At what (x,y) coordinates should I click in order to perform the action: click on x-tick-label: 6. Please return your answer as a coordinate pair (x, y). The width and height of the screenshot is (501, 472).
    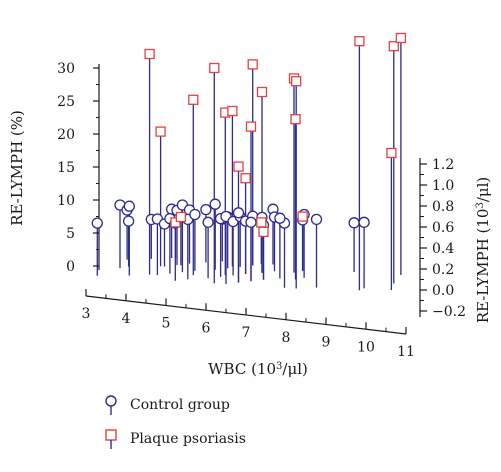
    Looking at the image, I should click on (206, 328).